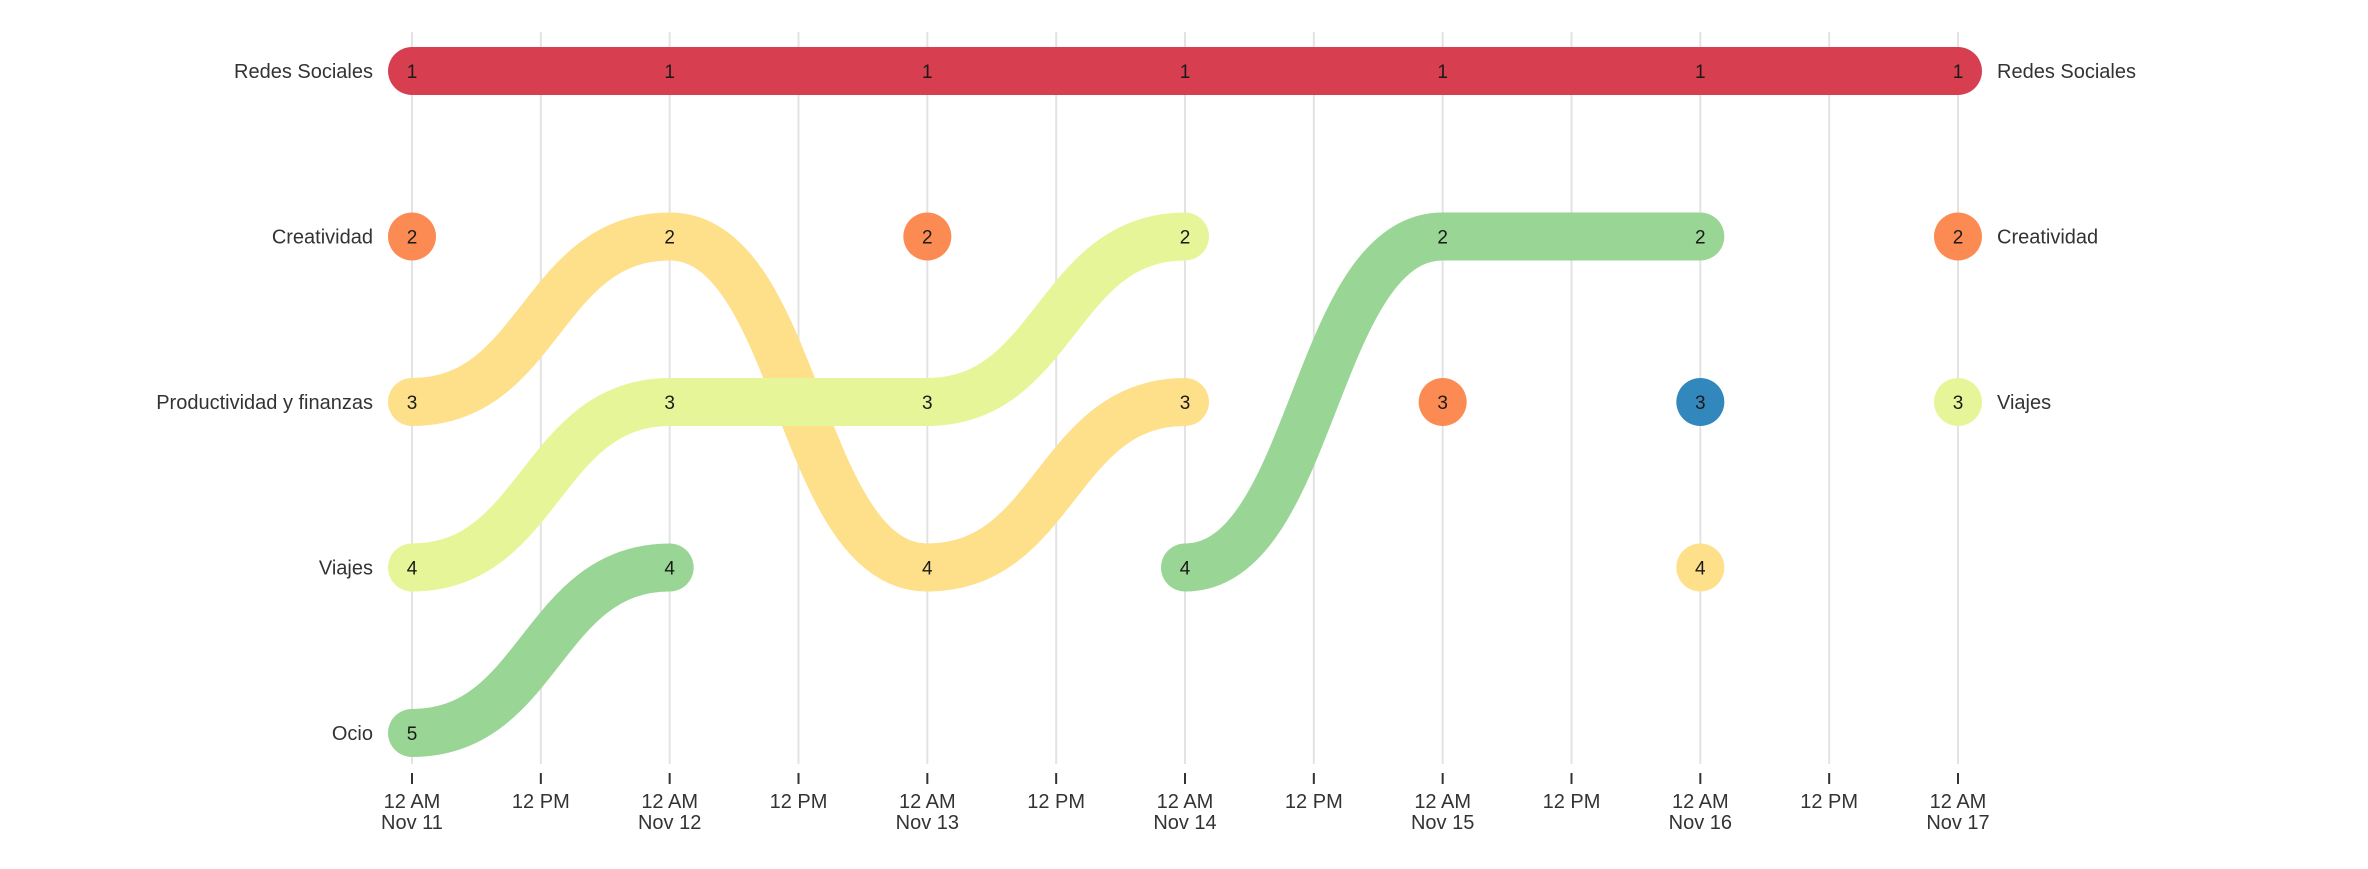 Image resolution: width=2368 pixels, height=869 pixels. I want to click on x-tick-date-label: Nov 11, so click(412, 823).